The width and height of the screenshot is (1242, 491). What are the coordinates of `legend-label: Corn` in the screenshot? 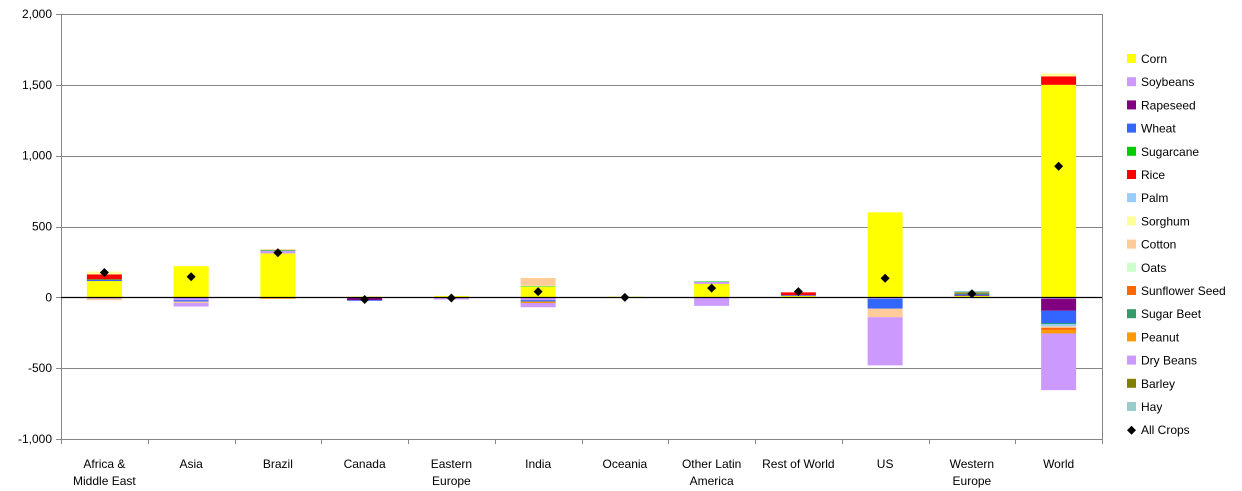 It's located at (1154, 59).